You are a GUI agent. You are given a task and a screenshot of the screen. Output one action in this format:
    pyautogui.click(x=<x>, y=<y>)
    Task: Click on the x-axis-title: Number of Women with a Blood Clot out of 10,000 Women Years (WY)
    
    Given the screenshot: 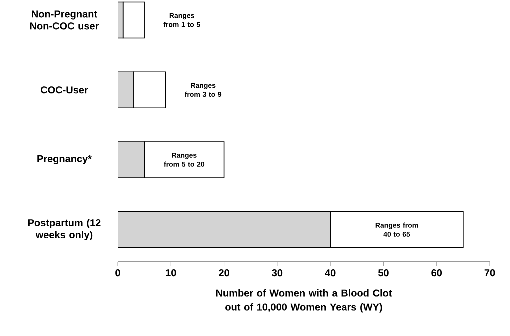 What is the action you would take?
    pyautogui.click(x=304, y=301)
    